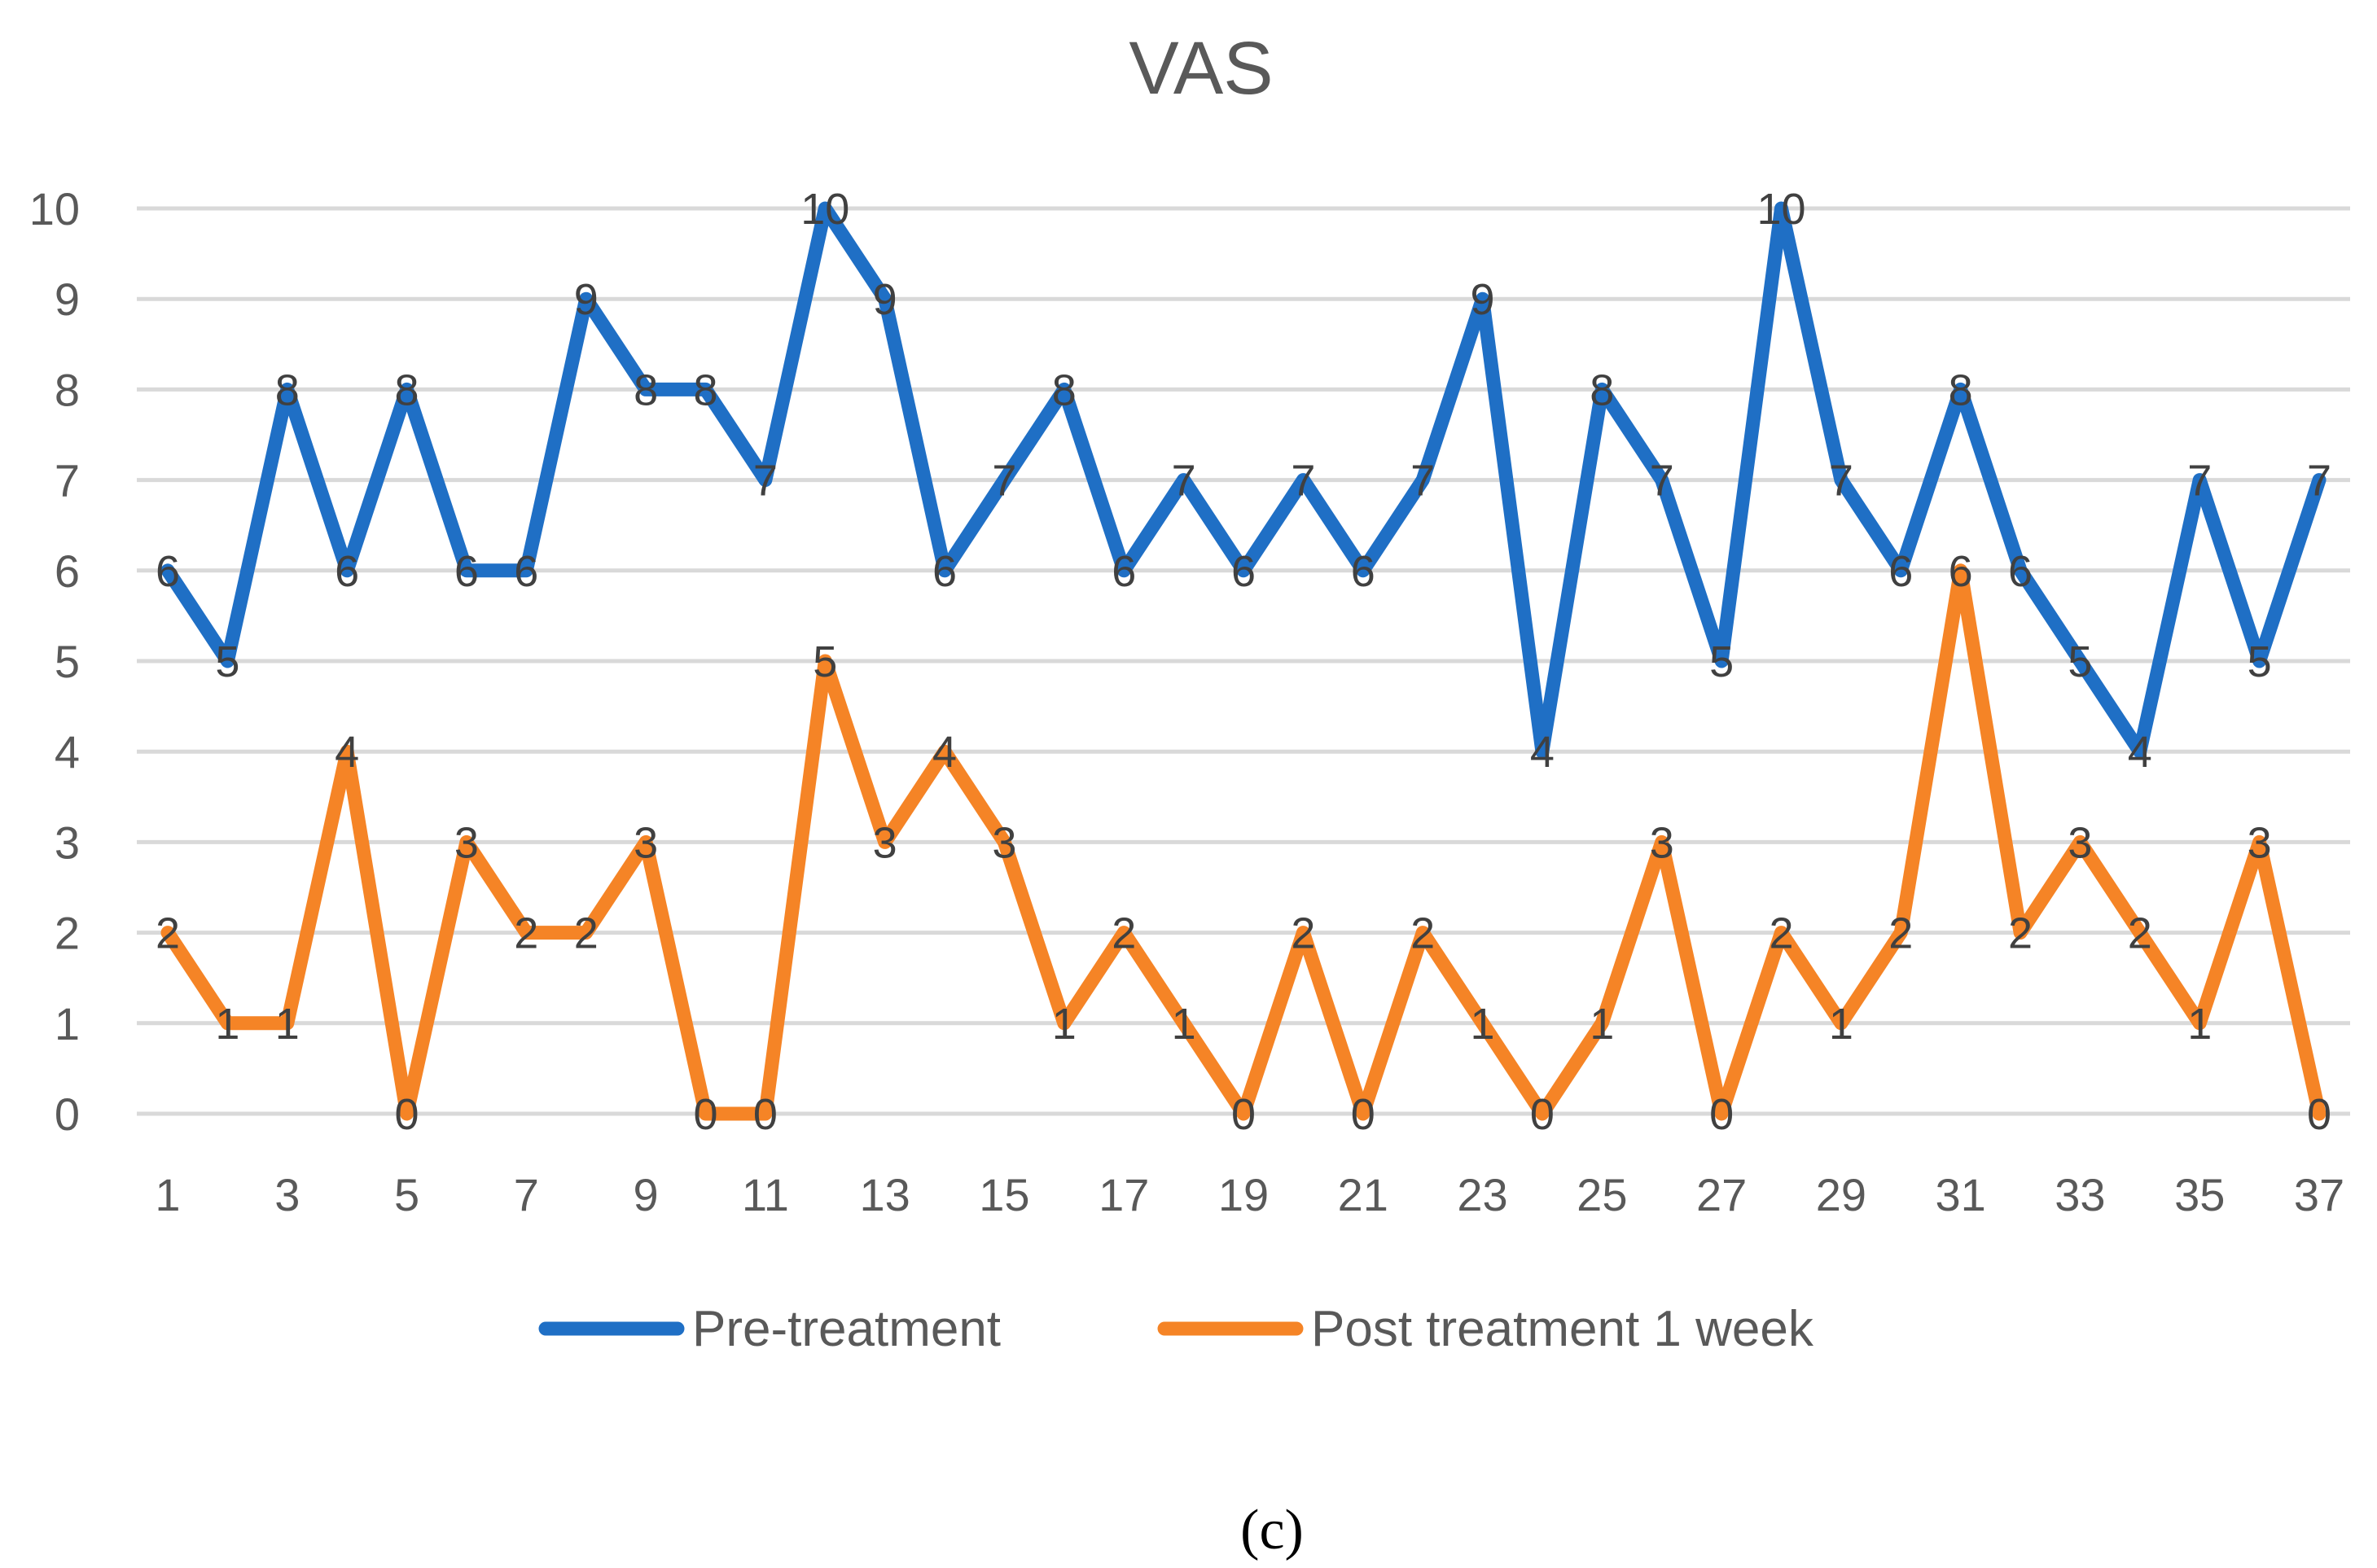  What do you see at coordinates (54, 208) in the screenshot?
I see `y-tick-label: 10` at bounding box center [54, 208].